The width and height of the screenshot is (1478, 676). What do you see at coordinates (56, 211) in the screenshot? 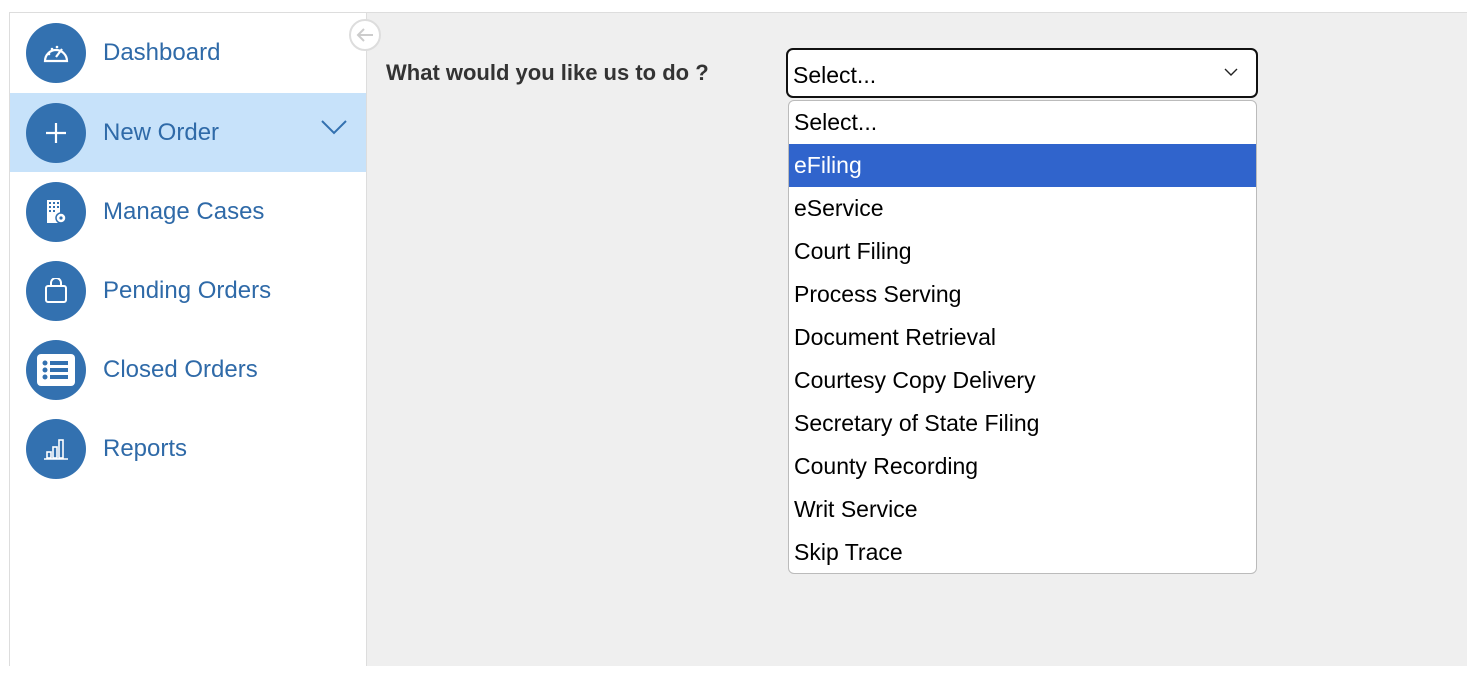
I see `building-gear-icon` at bounding box center [56, 211].